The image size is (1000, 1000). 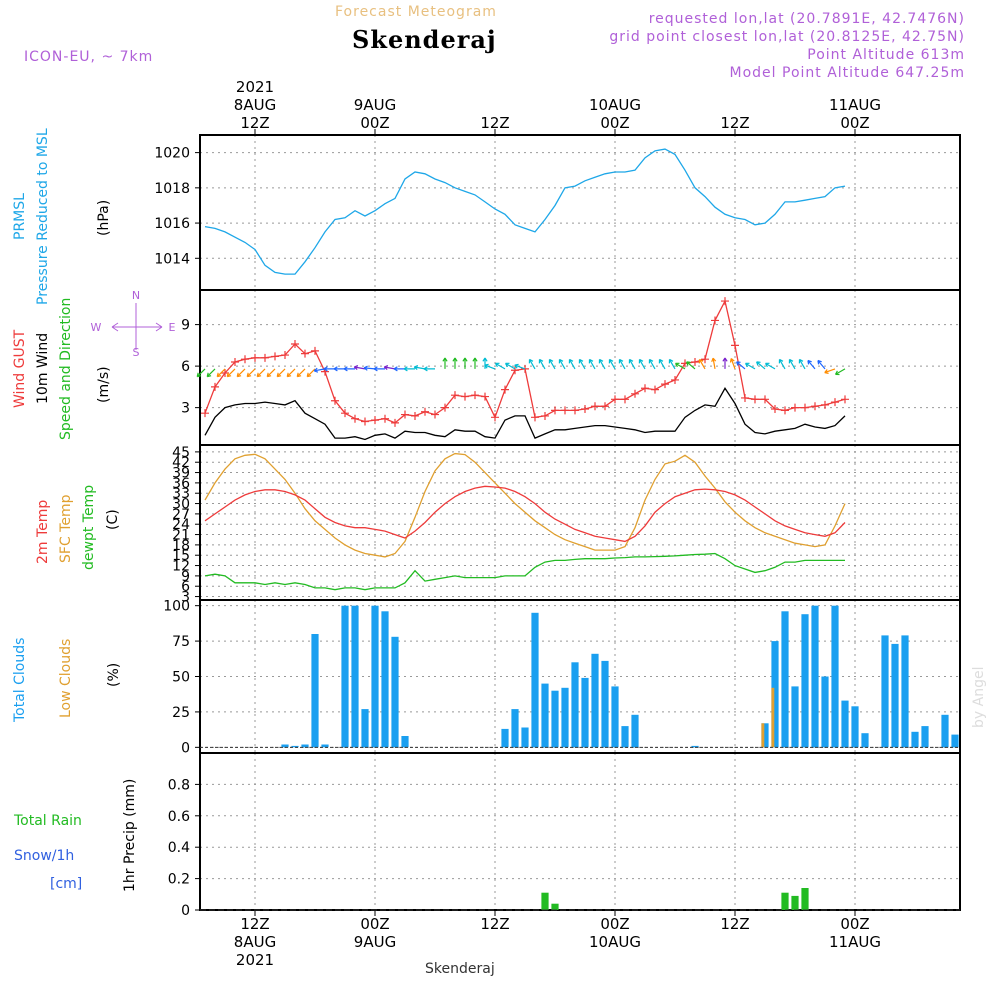 What do you see at coordinates (886, 55) in the screenshot?
I see `point-altitude: Point Altitude 613m` at bounding box center [886, 55].